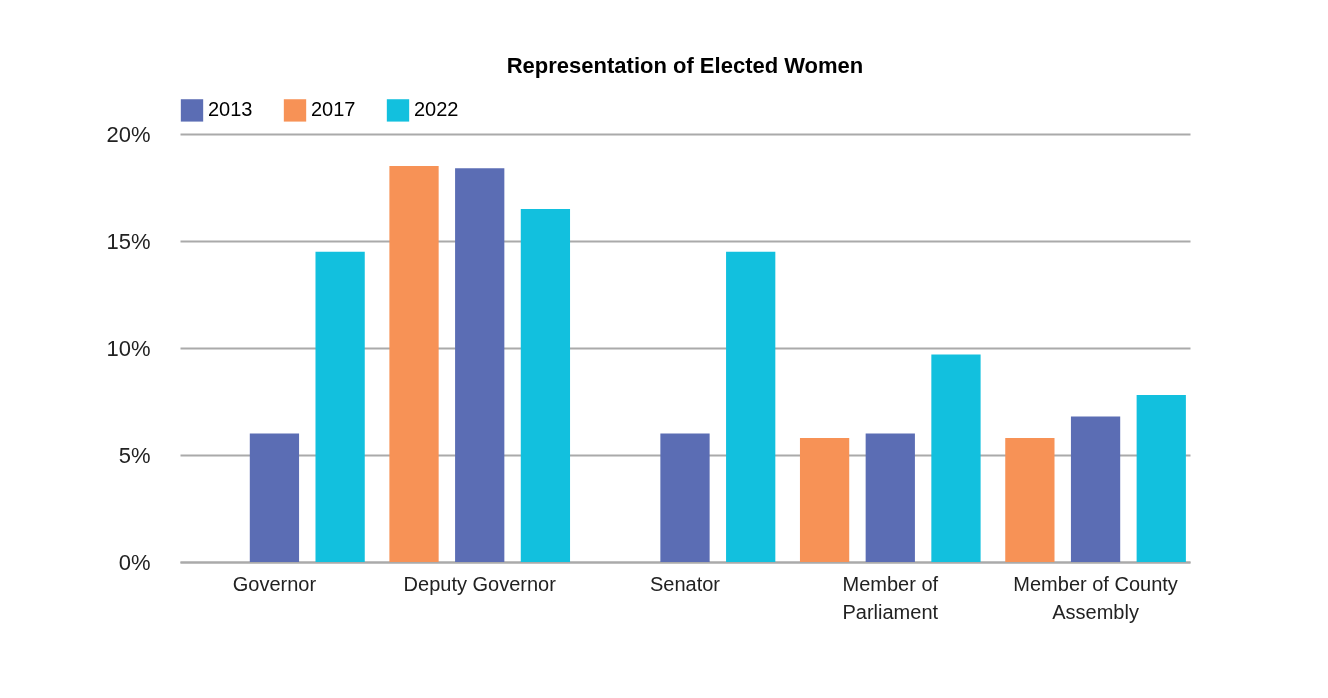 The height and width of the screenshot is (698, 1328). I want to click on y-tick-label: 15%, so click(128, 241).